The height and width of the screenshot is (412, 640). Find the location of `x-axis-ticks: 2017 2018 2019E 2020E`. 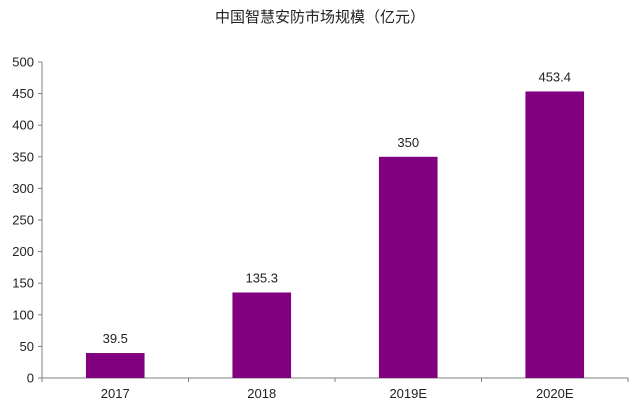

x-axis-ticks: 2017 2018 2019E 2020E is located at coordinates (335, 389).